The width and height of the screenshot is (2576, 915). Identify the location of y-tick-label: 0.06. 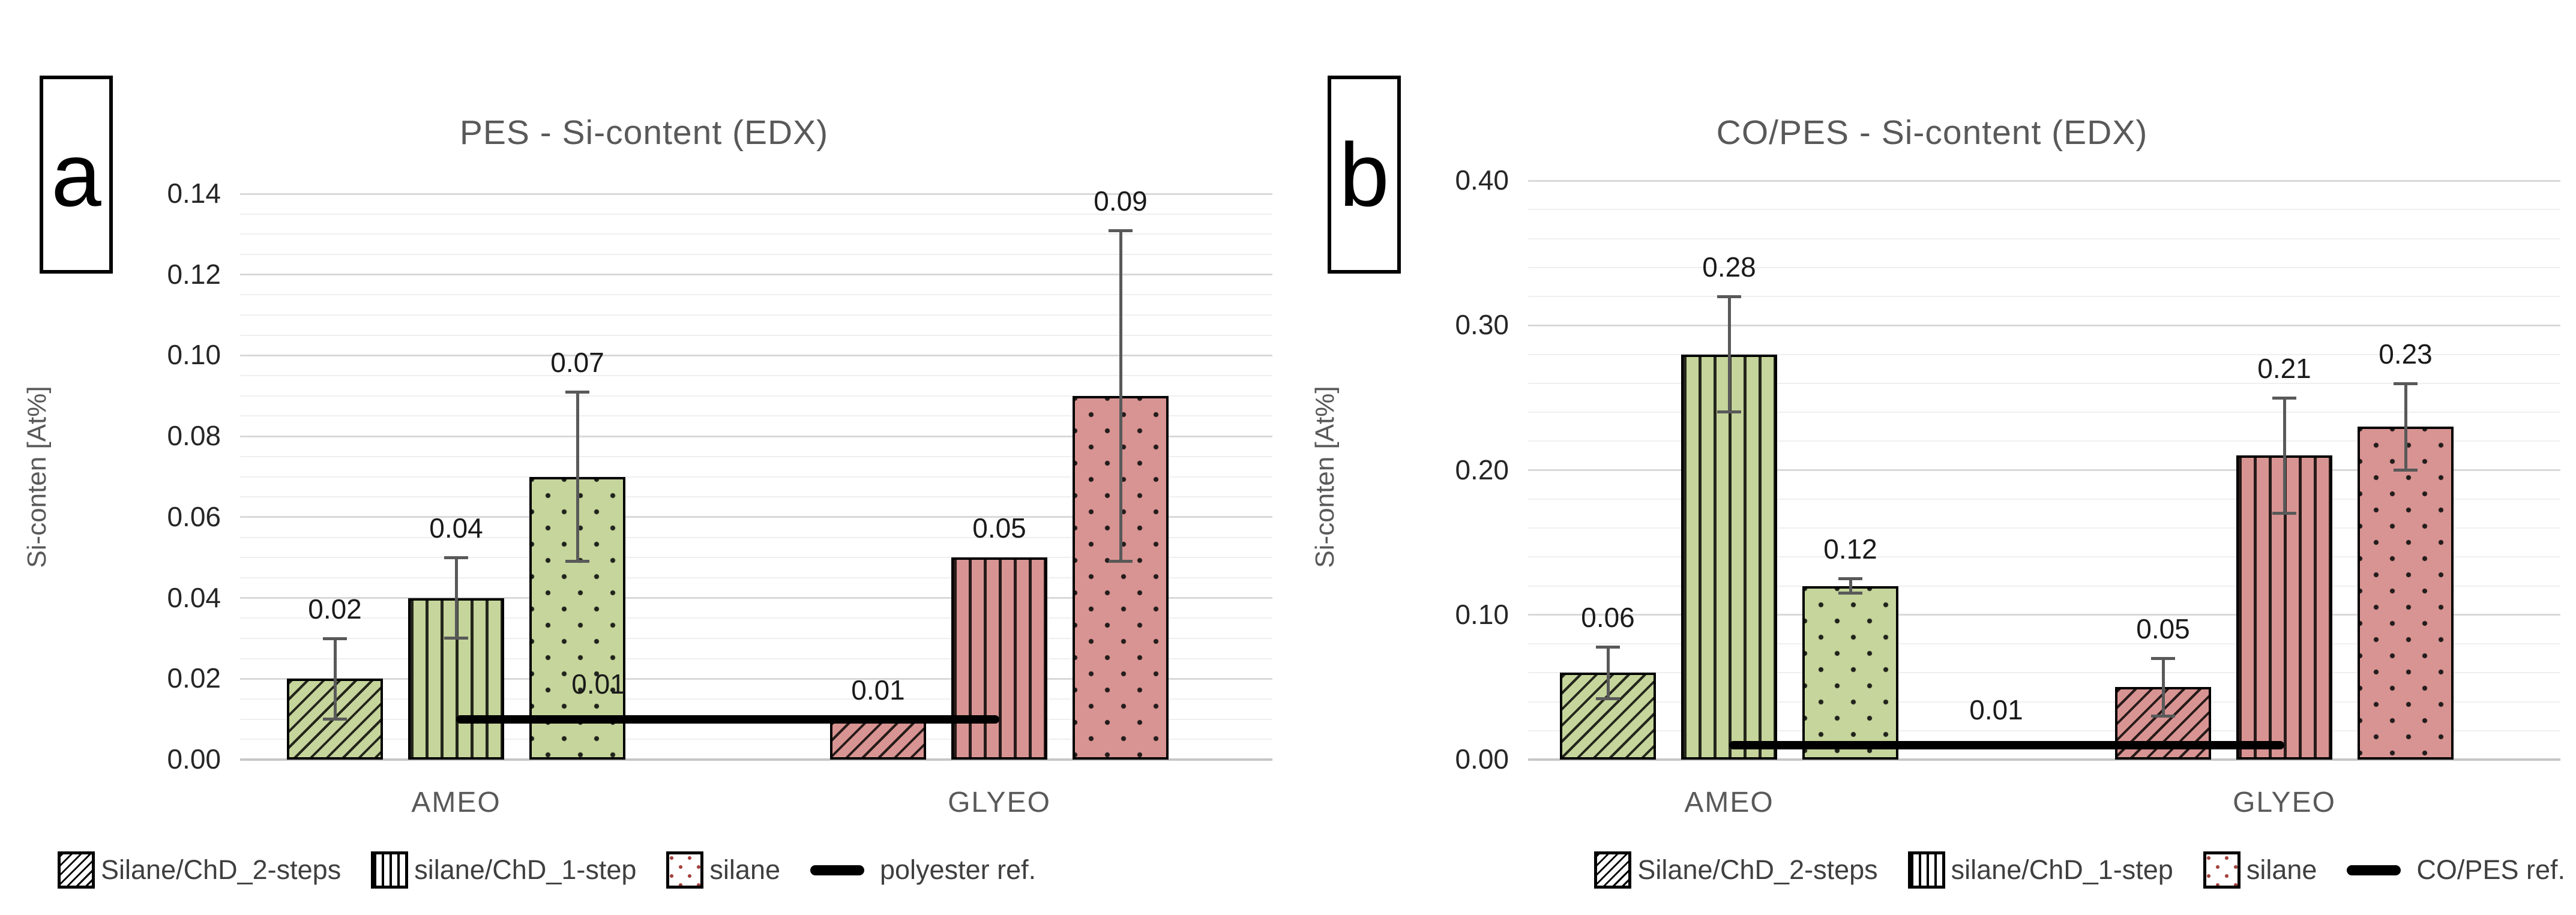
(194, 516).